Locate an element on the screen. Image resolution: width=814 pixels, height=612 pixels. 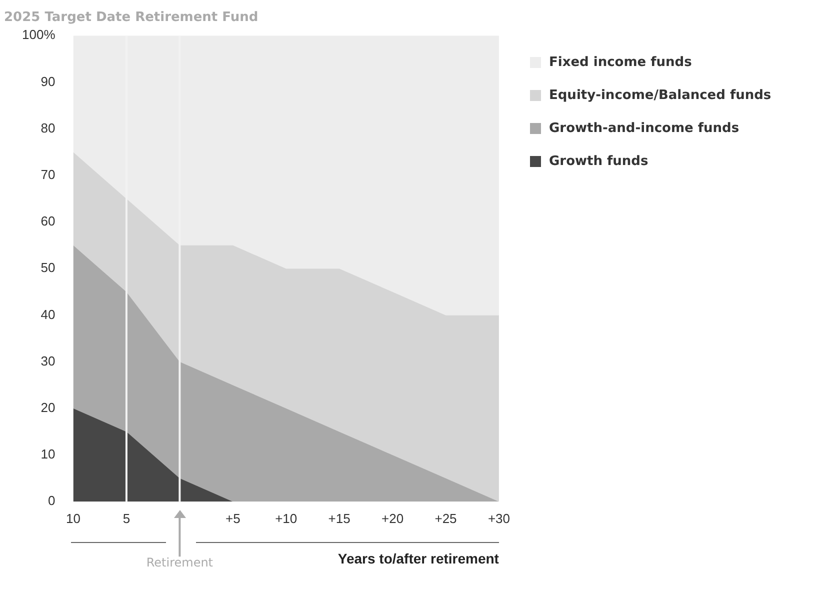
legend-label: Growth-and-income funds is located at coordinates (644, 128).